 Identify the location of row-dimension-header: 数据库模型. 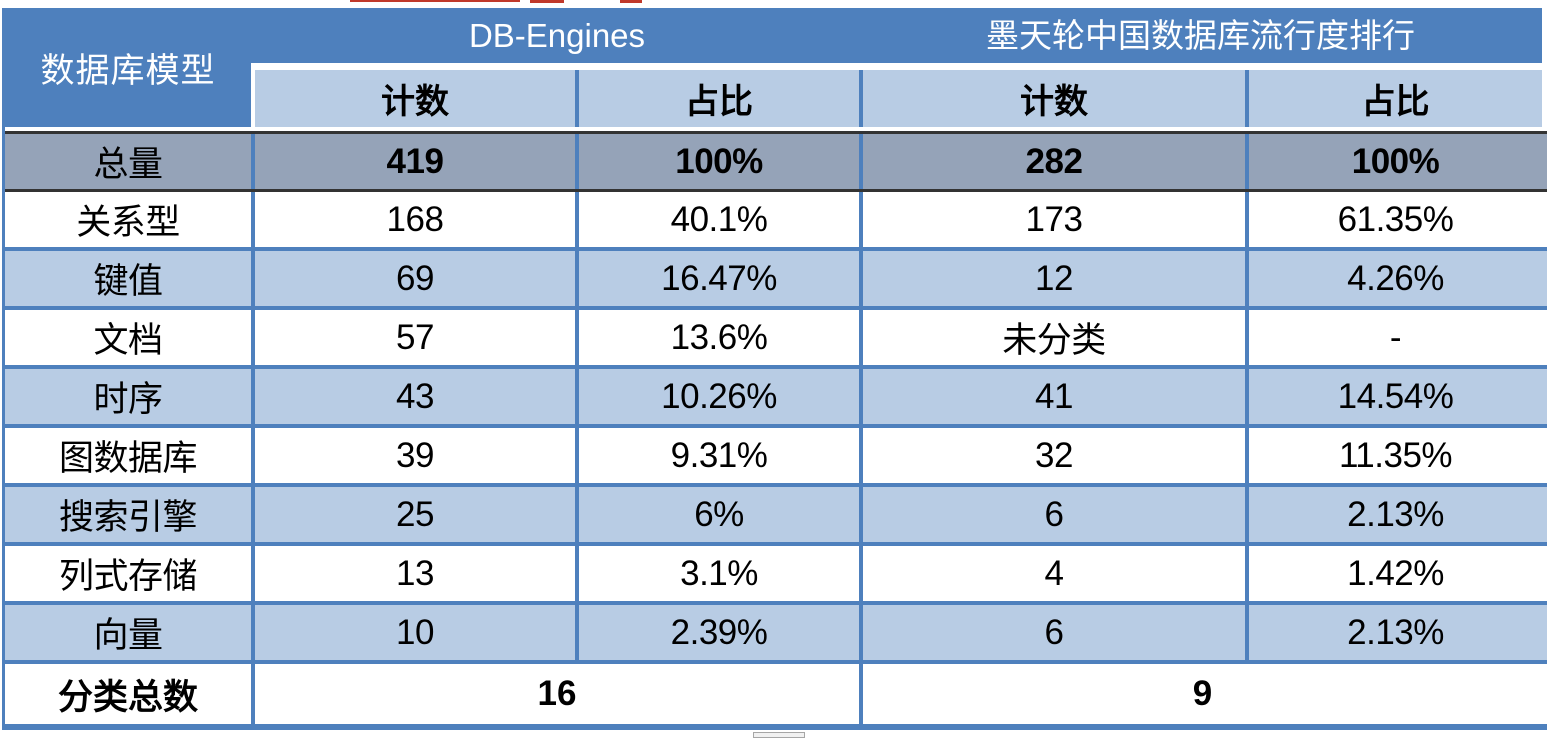
(128, 67).